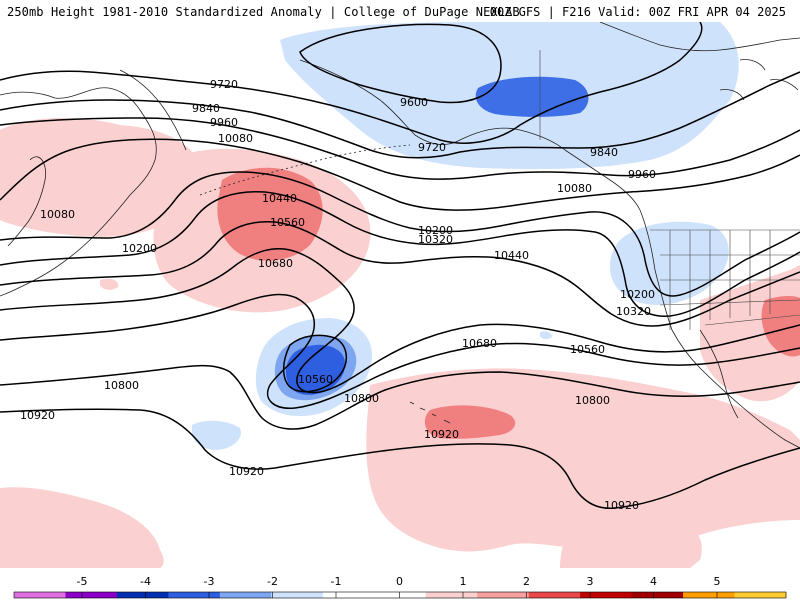 The image size is (800, 604). I want to click on legend-tick-label: 5, so click(717, 581).